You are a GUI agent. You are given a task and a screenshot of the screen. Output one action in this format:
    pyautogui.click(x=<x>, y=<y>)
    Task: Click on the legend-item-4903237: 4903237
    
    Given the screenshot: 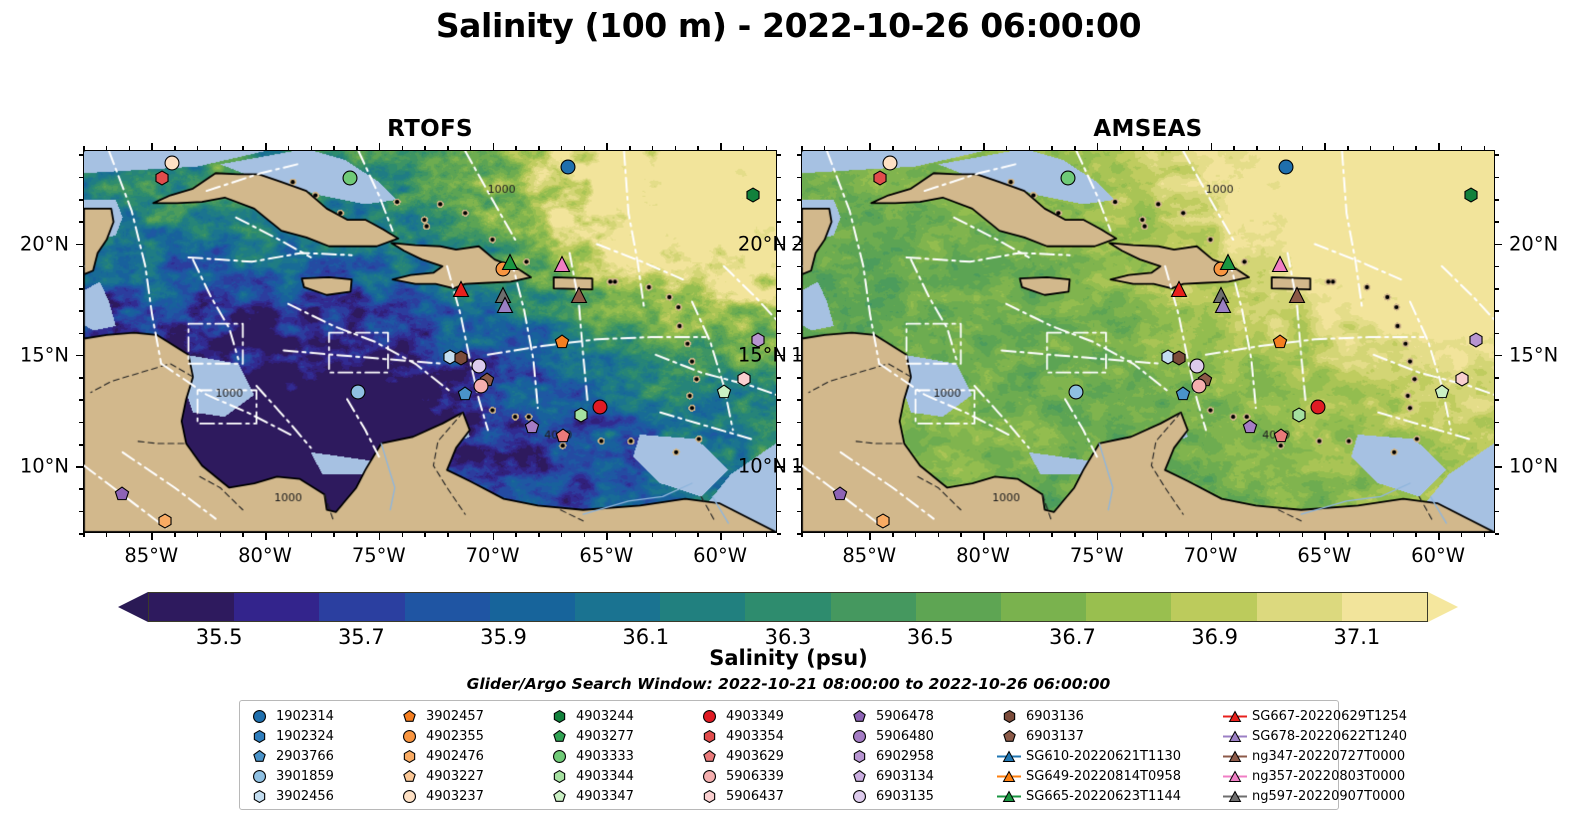 What is the action you would take?
    pyautogui.click(x=471, y=796)
    